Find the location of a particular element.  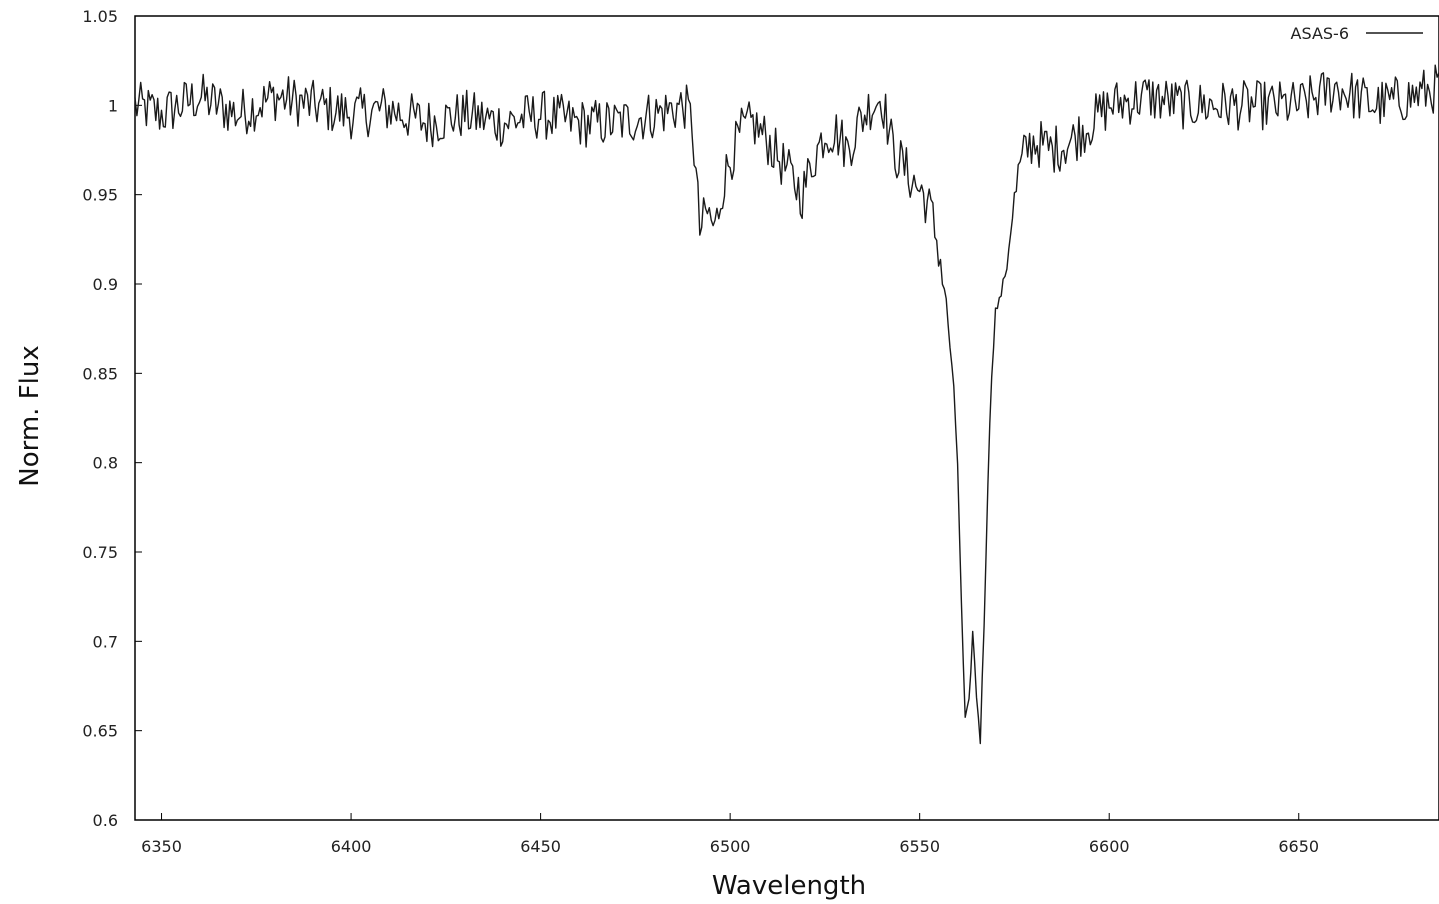

x-tick-label: 6400 is located at coordinates (351, 846).